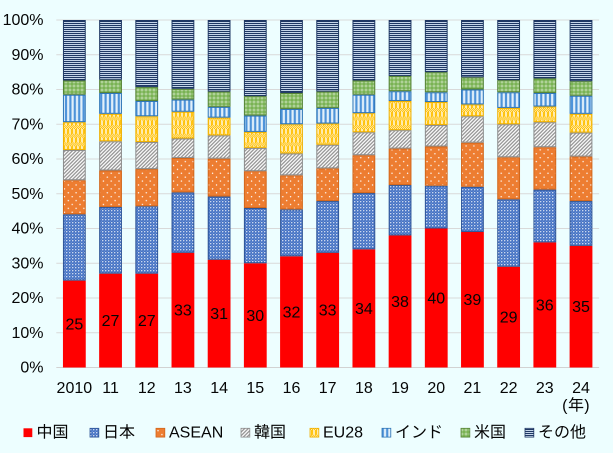 Image resolution: width=613 pixels, height=453 pixels. I want to click on svg-text: 60%, so click(27, 159).